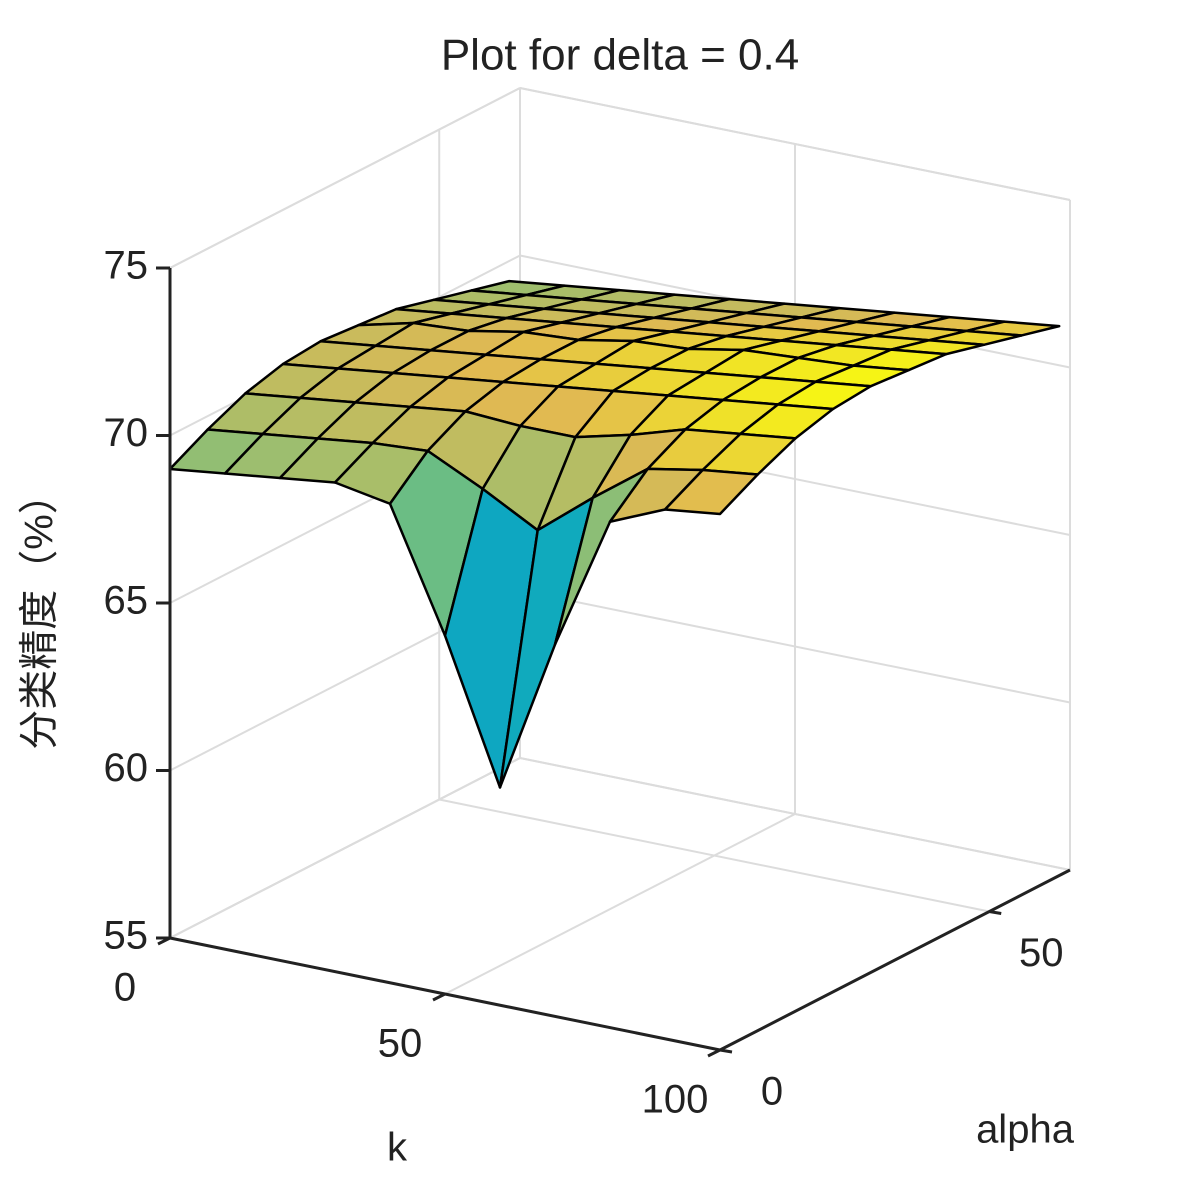 This screenshot has width=1182, height=1186. I want to click on x-tick-label: 50, so click(400, 1044).